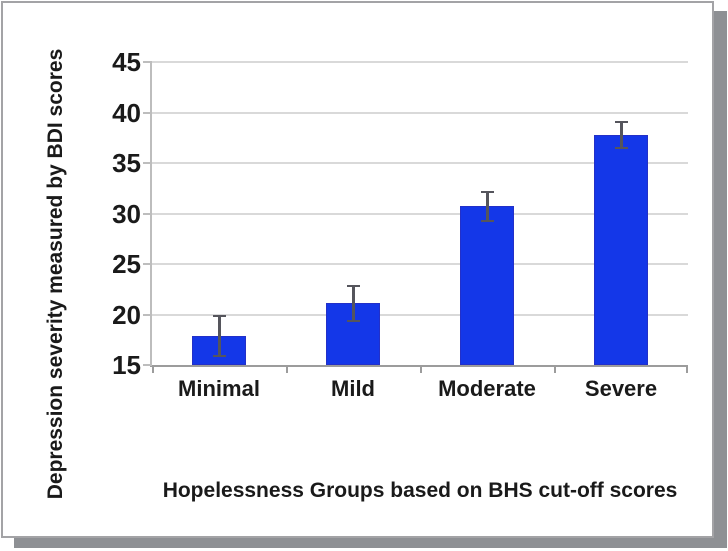 This screenshot has width=728, height=551. I want to click on x-axis-line, so click(419, 366).